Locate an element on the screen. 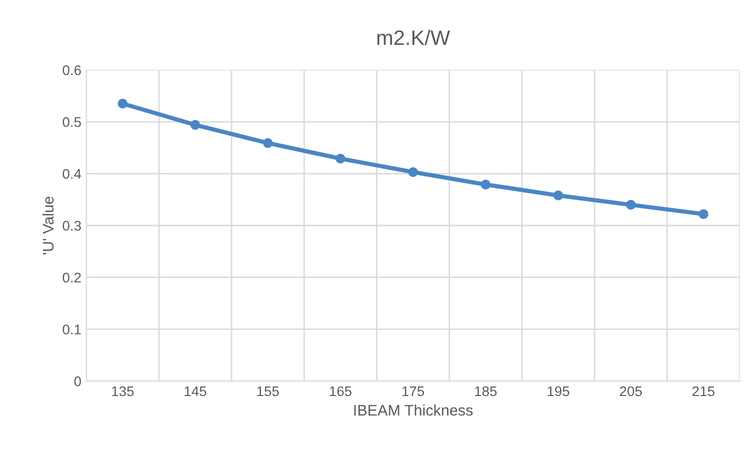  x-tick-label: 145 is located at coordinates (195, 391).